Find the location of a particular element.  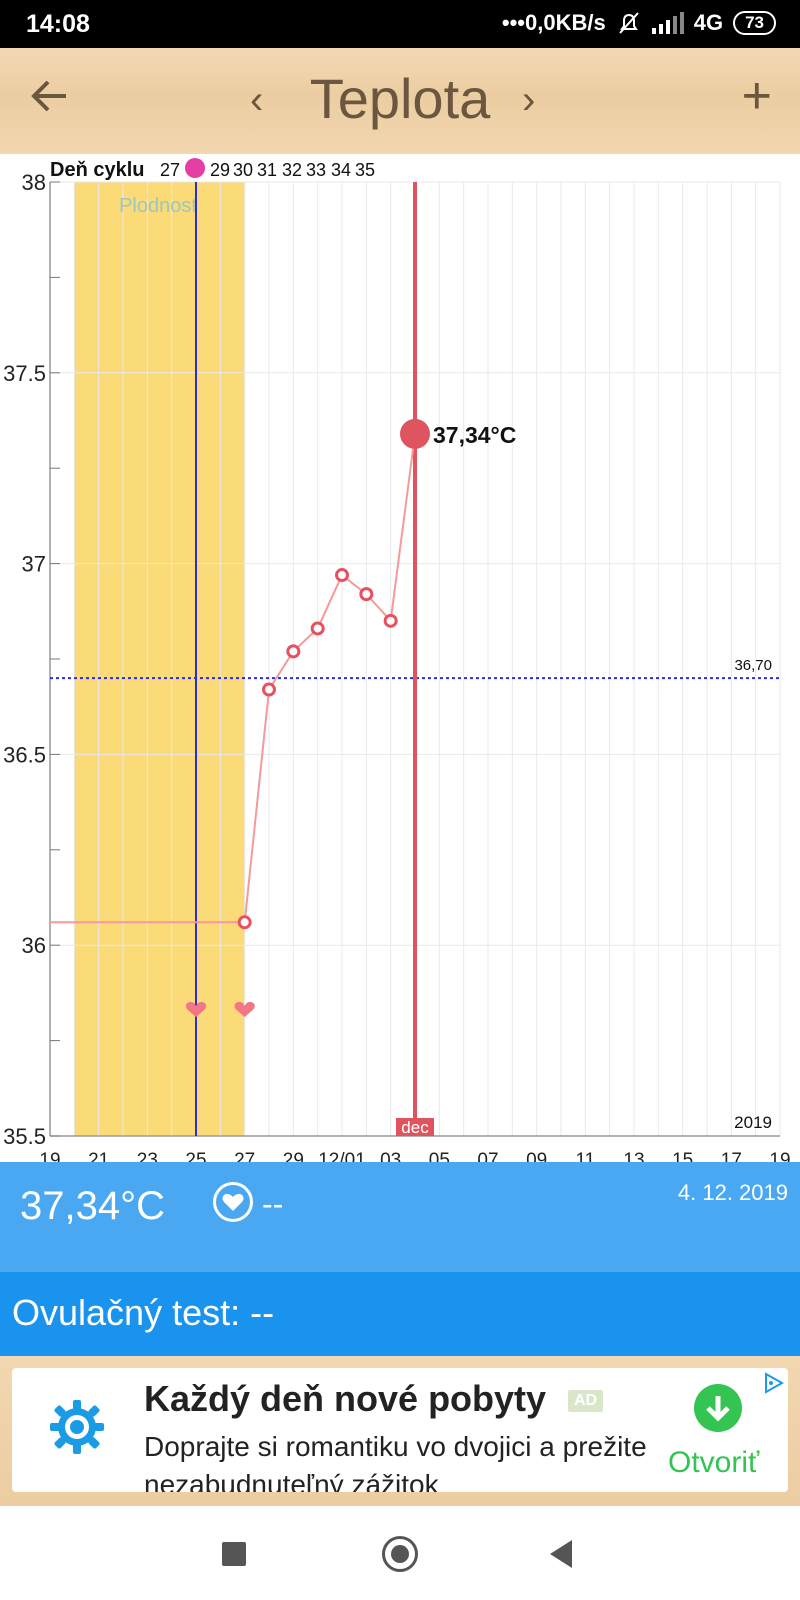

x-tick-label: 29 is located at coordinates (293, 1156).